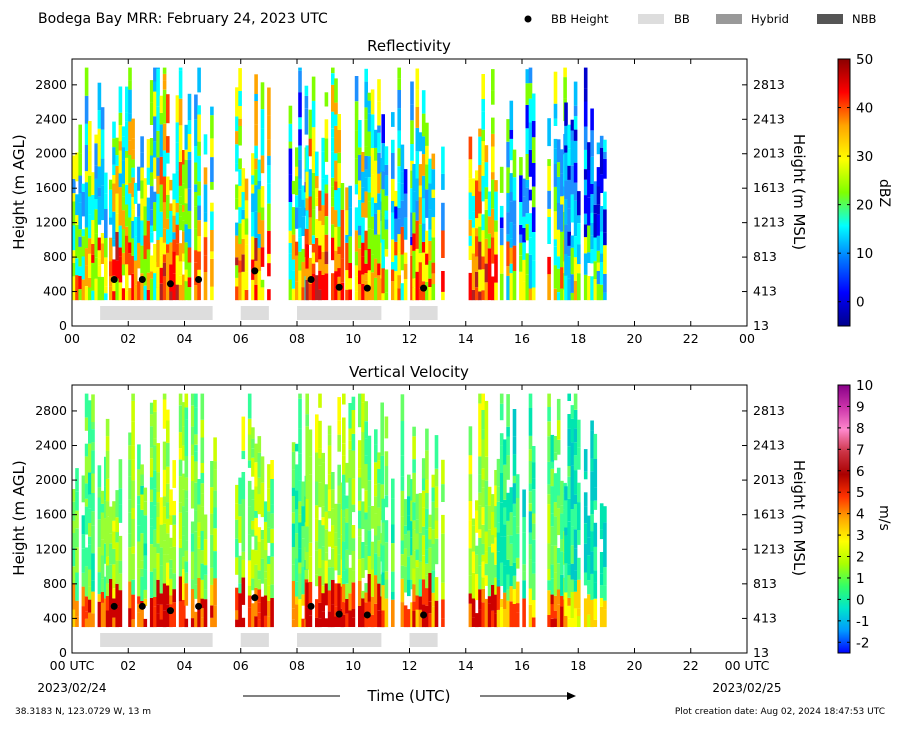 Image resolution: width=900 pixels, height=729 pixels. Describe the element at coordinates (761, 652) in the screenshot. I see `y-tick-label-right: 13` at that location.